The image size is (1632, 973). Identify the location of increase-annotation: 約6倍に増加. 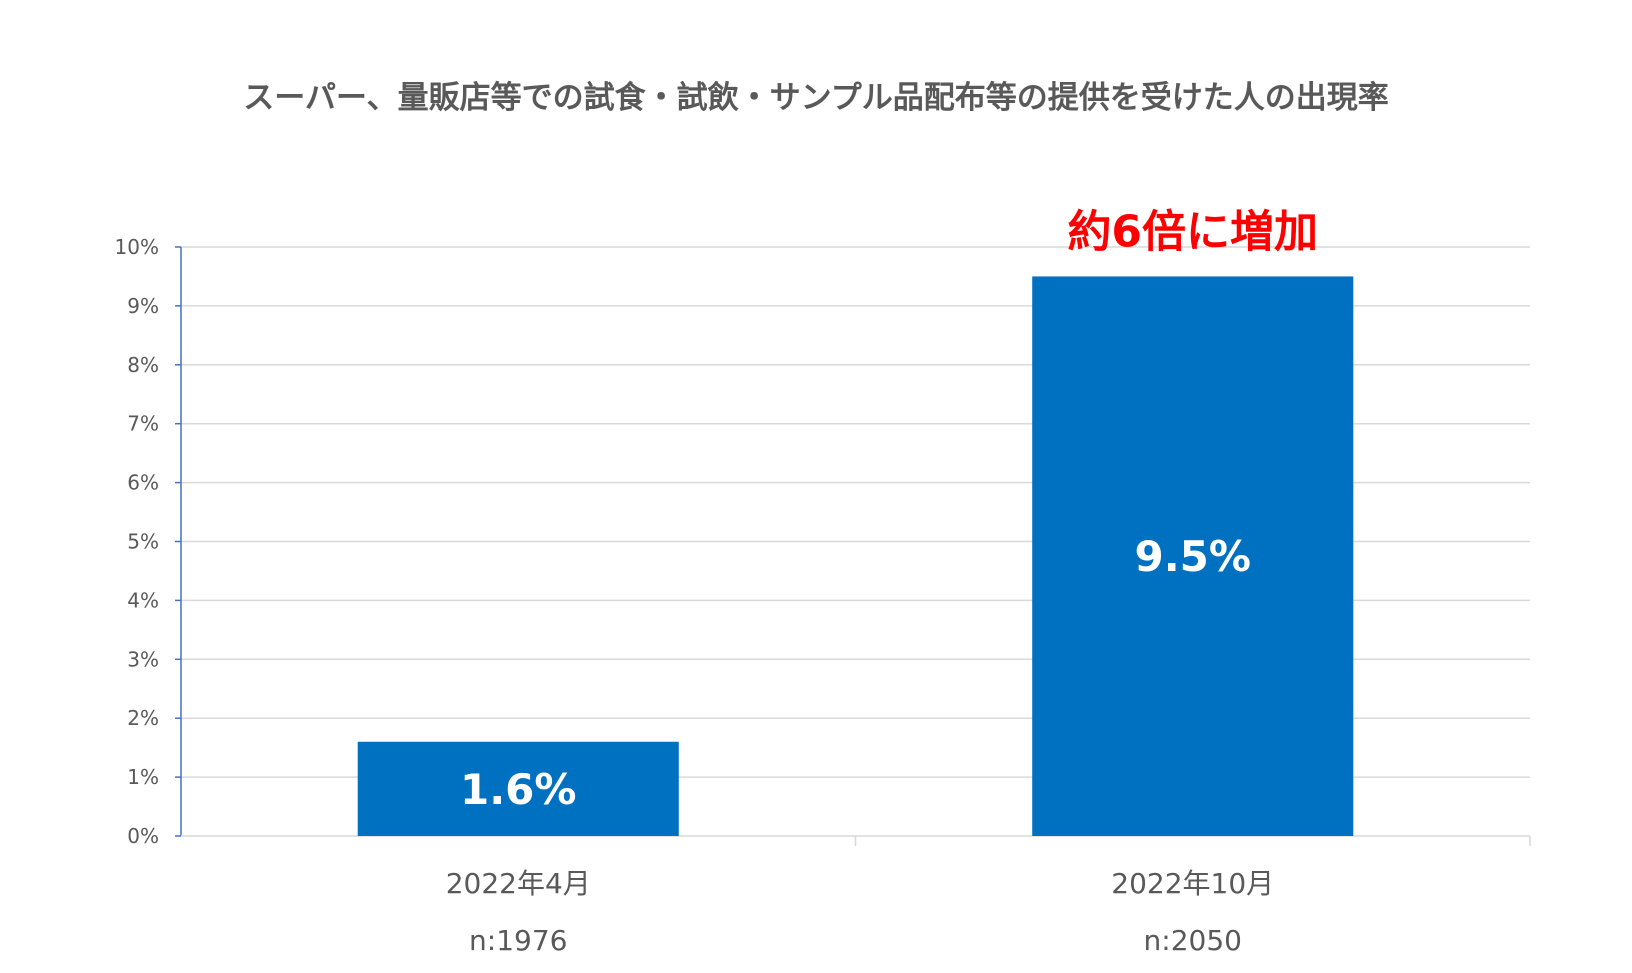
(1192, 231).